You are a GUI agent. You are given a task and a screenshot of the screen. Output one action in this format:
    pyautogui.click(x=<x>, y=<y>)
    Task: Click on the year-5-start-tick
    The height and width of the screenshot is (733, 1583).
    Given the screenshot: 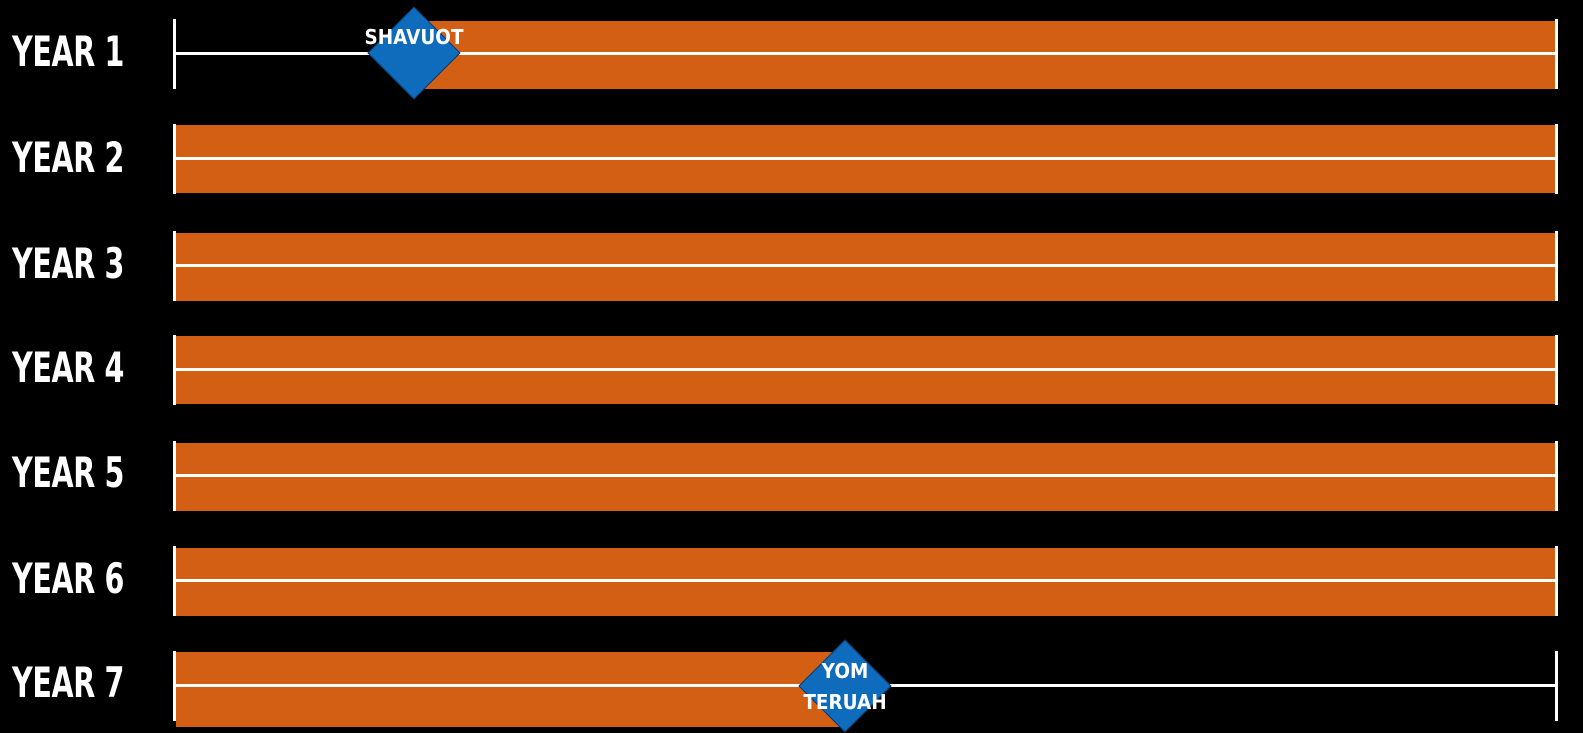 What is the action you would take?
    pyautogui.click(x=174, y=476)
    